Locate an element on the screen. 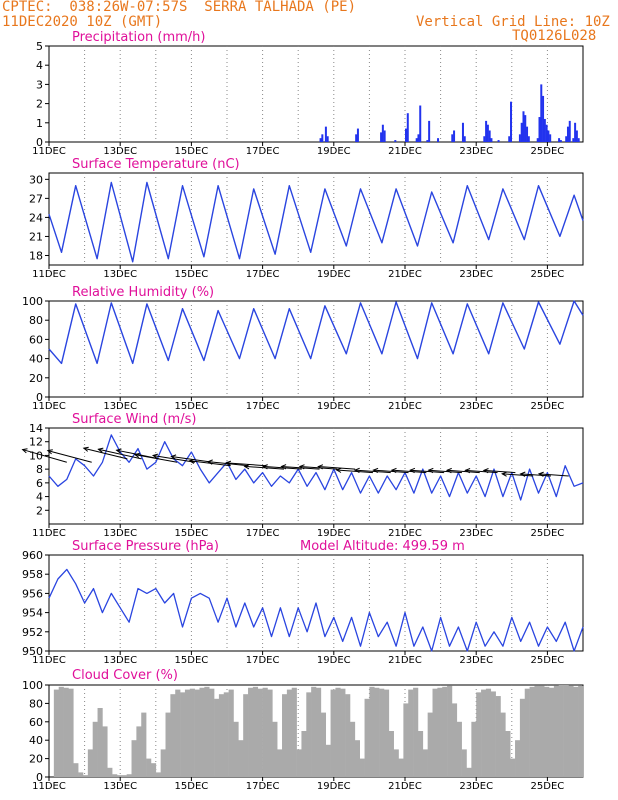 This screenshot has width=618, height=800. station-header: CPTEC: 038:26W-07:57S SERRA TALHADA (PE) is located at coordinates (179, 7).